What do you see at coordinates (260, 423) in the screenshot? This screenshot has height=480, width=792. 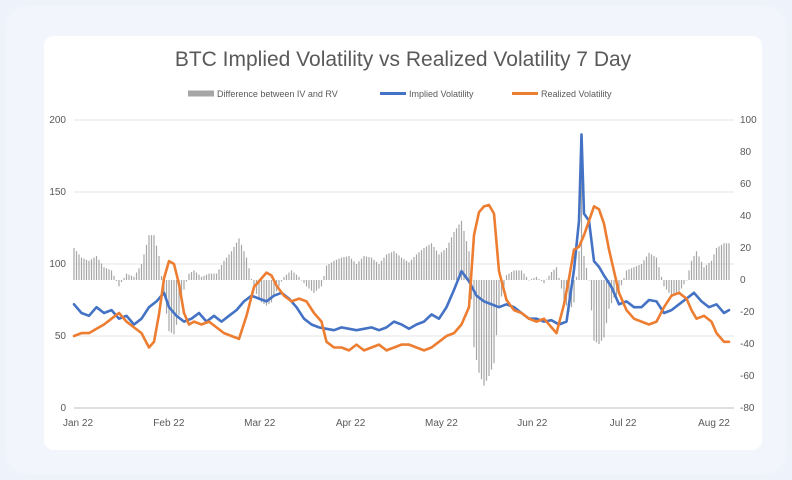 I see `x-tick-label: Mar 22` at bounding box center [260, 423].